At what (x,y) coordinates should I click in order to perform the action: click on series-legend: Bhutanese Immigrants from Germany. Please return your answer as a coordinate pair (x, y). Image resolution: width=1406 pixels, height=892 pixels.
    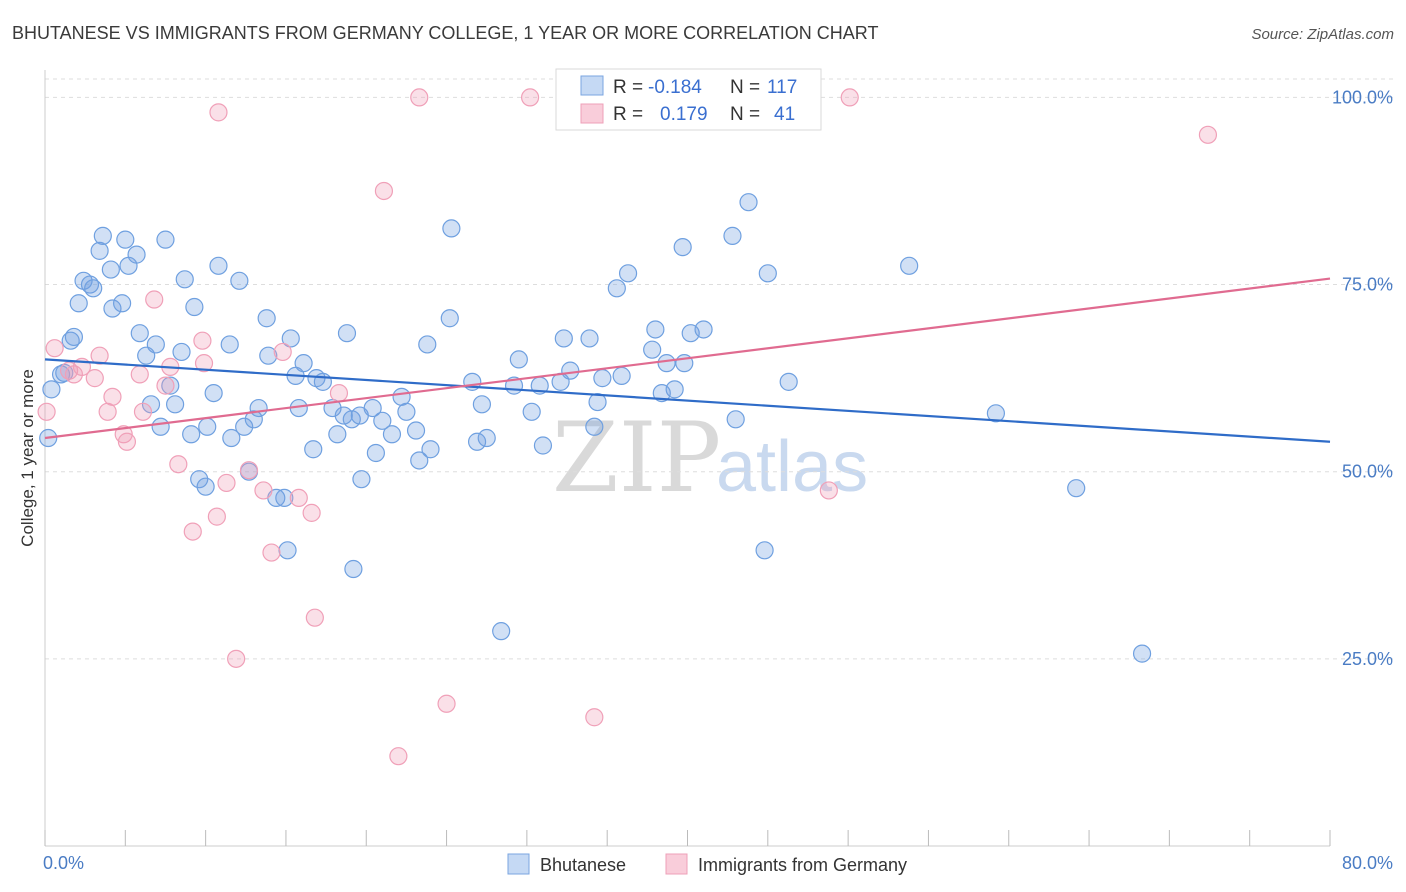
    Looking at the image, I should click on (707, 864).